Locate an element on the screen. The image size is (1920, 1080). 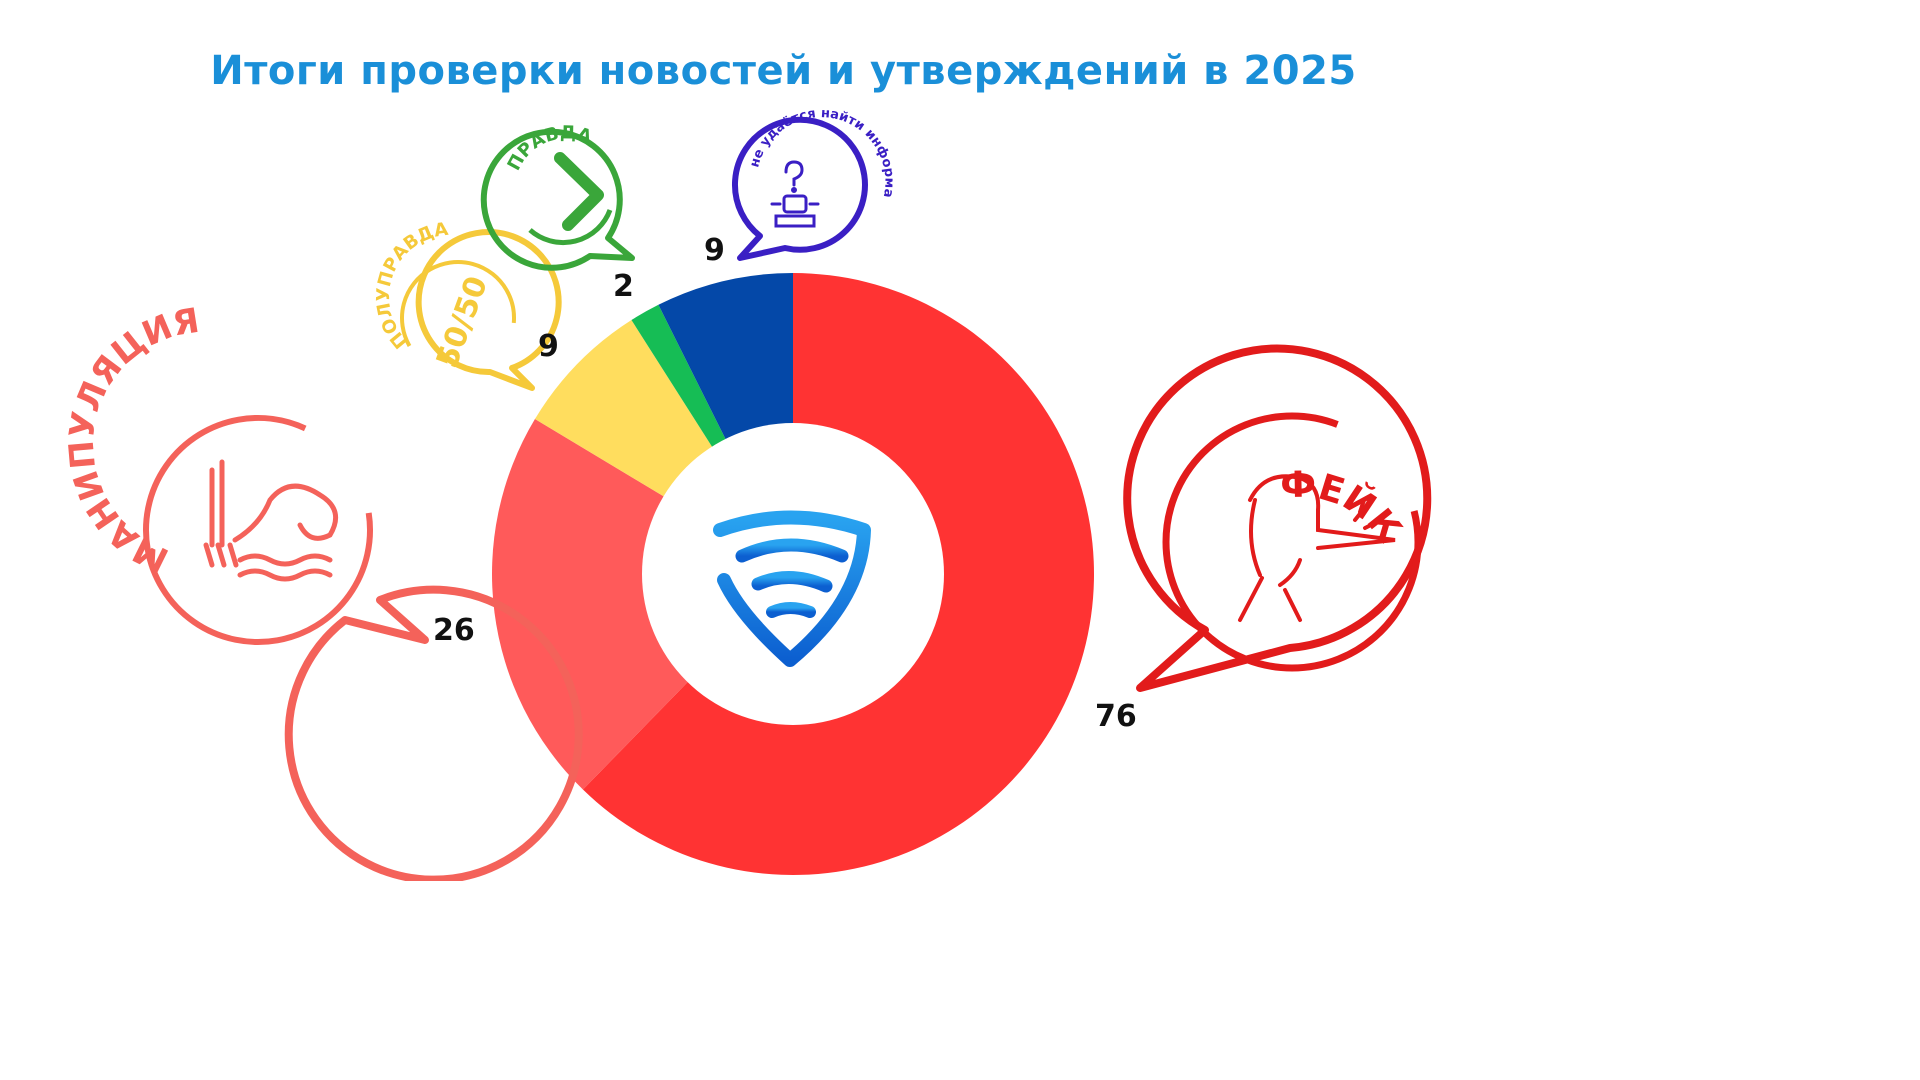
half-truth-badge: ПОЛУПРАВДА 50/50 is located at coordinates (467, 305).